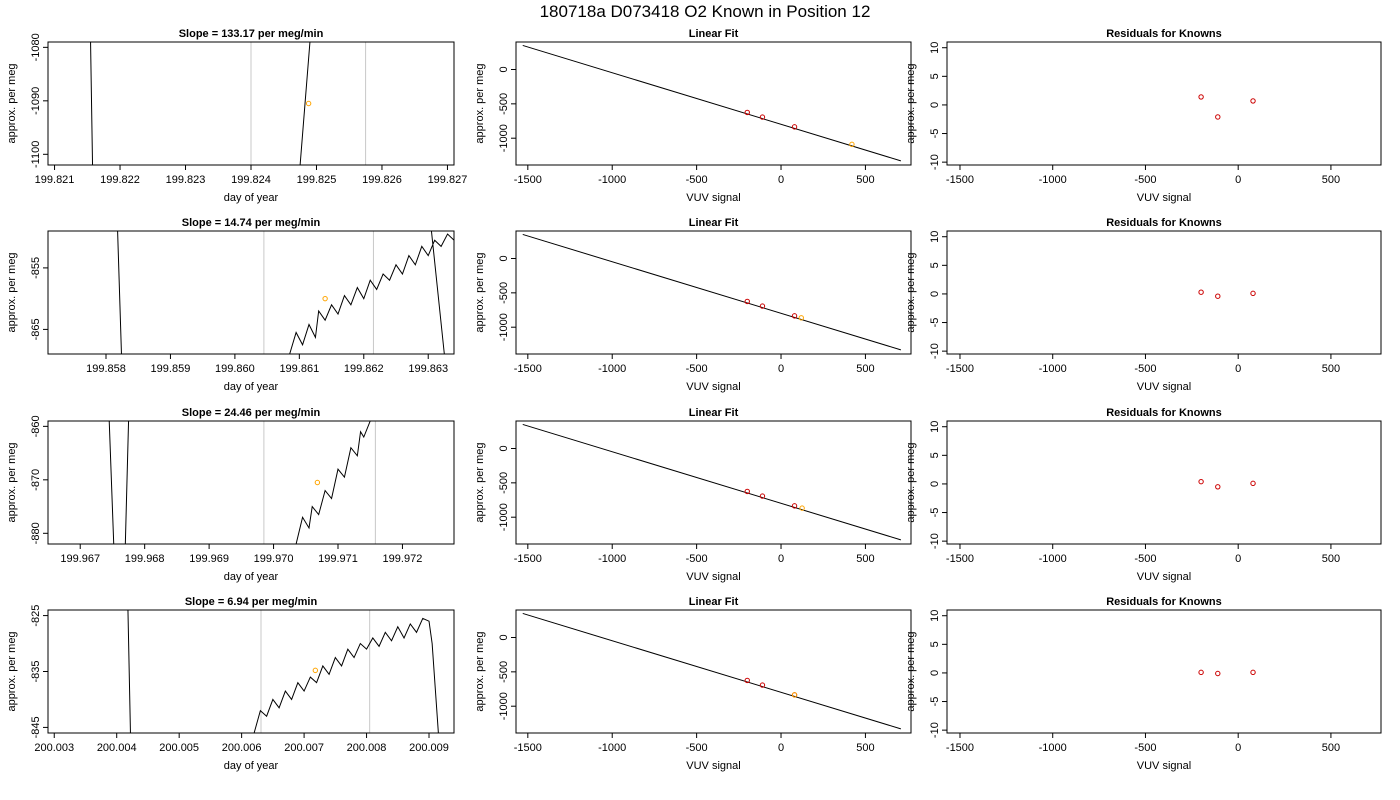  I want to click on y-tick-label: -825, so click(36, 616).